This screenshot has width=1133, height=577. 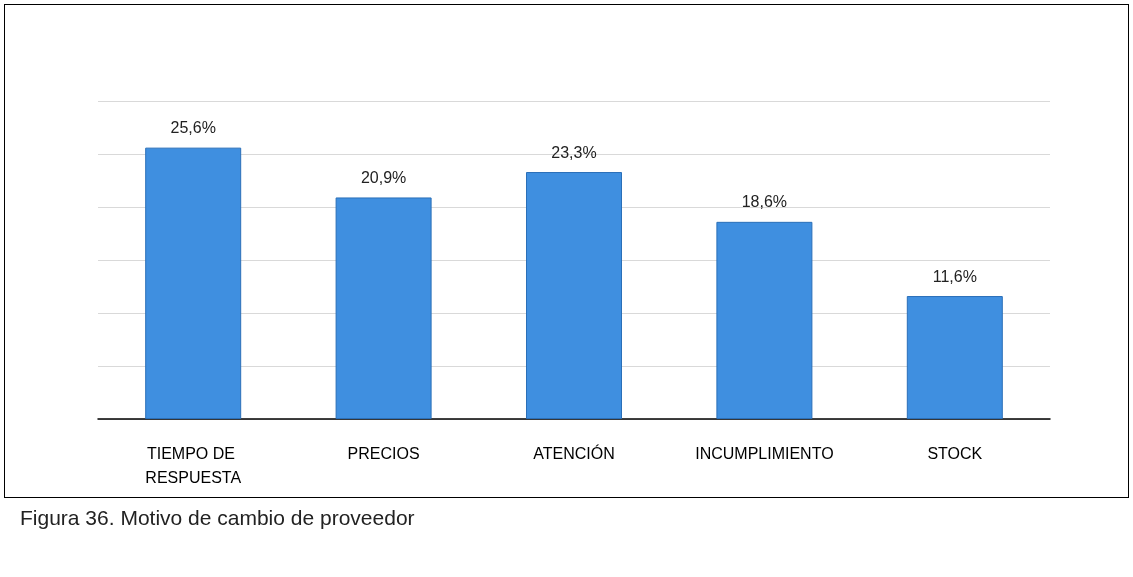 I want to click on data-label: 20,9%, so click(x=383, y=177).